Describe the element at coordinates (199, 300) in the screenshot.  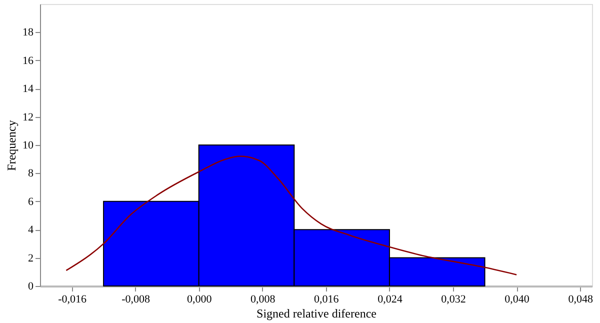
I see `x-tick-label: 0,000` at that location.